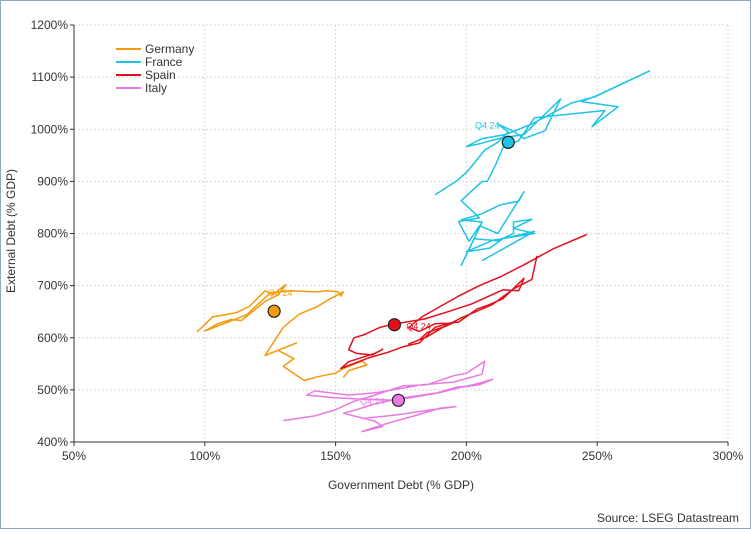  What do you see at coordinates (52, 286) in the screenshot?
I see `y-tick-label: 700%` at bounding box center [52, 286].